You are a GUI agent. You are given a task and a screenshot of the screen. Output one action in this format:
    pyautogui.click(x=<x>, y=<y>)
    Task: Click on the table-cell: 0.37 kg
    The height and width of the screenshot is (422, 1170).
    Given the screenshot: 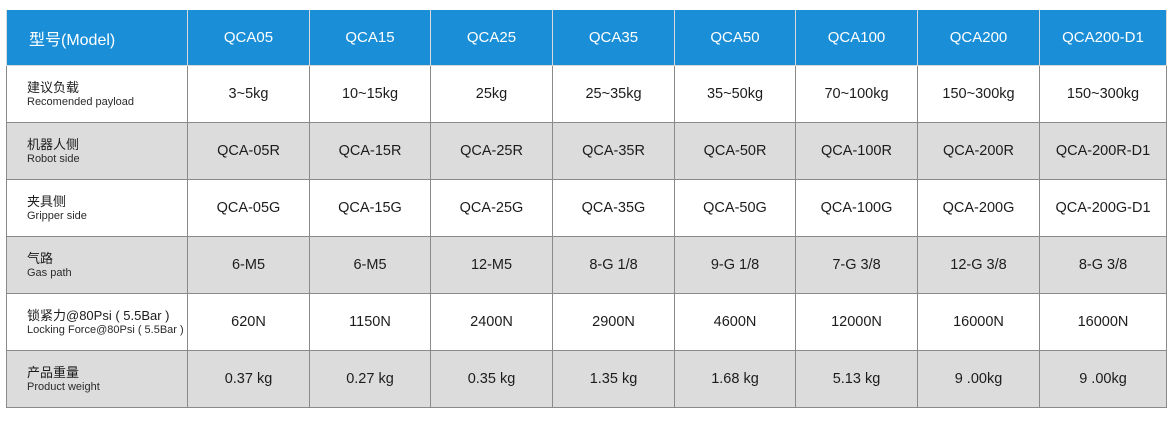 What is the action you would take?
    pyautogui.click(x=248, y=379)
    